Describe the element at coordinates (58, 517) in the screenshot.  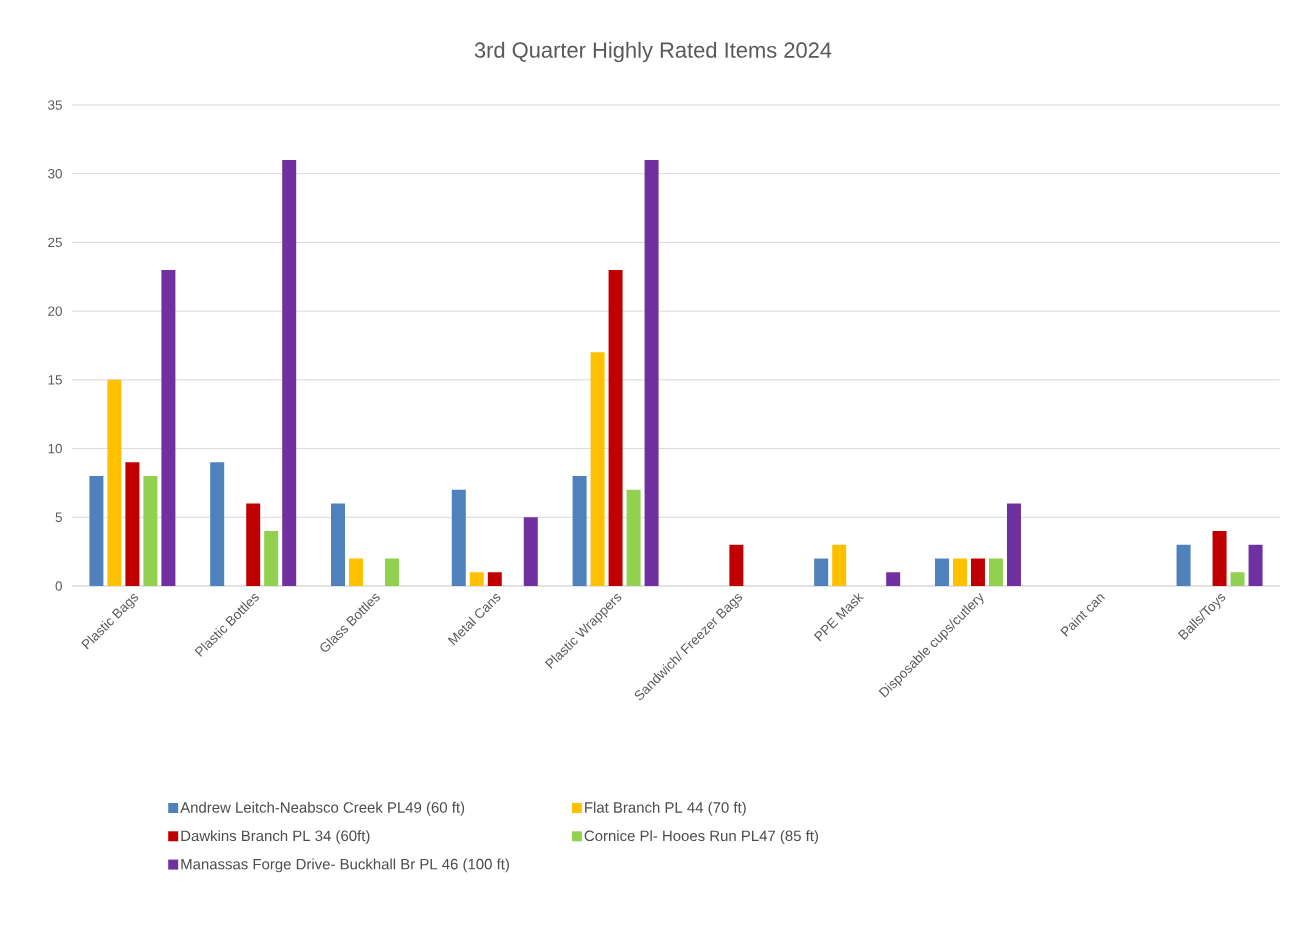
I see `y-tick-label: 5` at that location.